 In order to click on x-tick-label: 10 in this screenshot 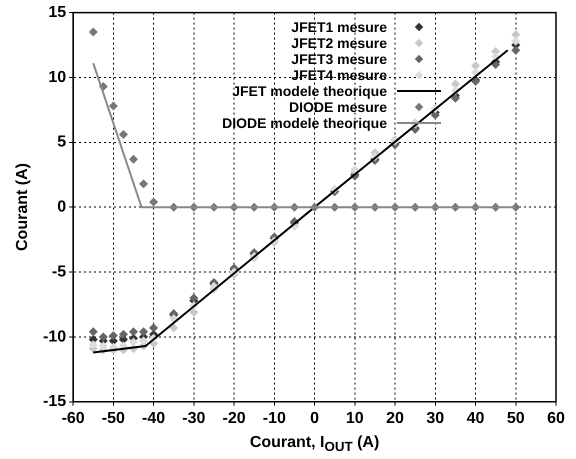, I will do `click(355, 418)`.